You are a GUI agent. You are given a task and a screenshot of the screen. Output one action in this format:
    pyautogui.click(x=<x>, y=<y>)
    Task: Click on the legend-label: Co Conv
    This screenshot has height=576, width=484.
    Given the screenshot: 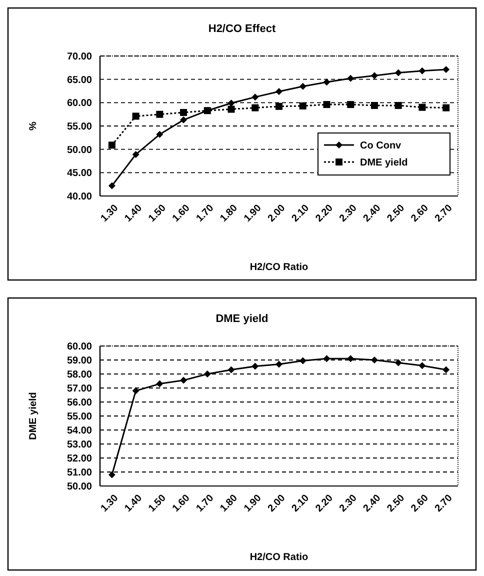 What is the action you would take?
    pyautogui.click(x=381, y=146)
    